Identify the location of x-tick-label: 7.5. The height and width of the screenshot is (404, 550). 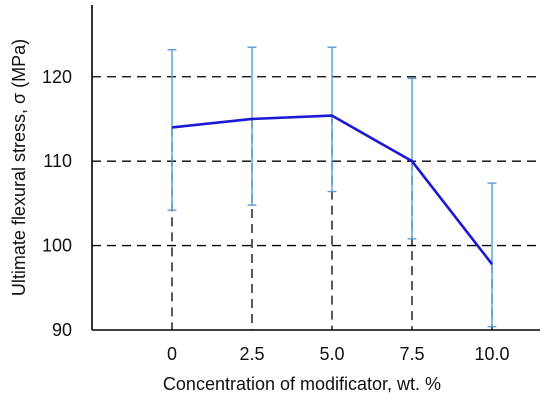
(411, 354).